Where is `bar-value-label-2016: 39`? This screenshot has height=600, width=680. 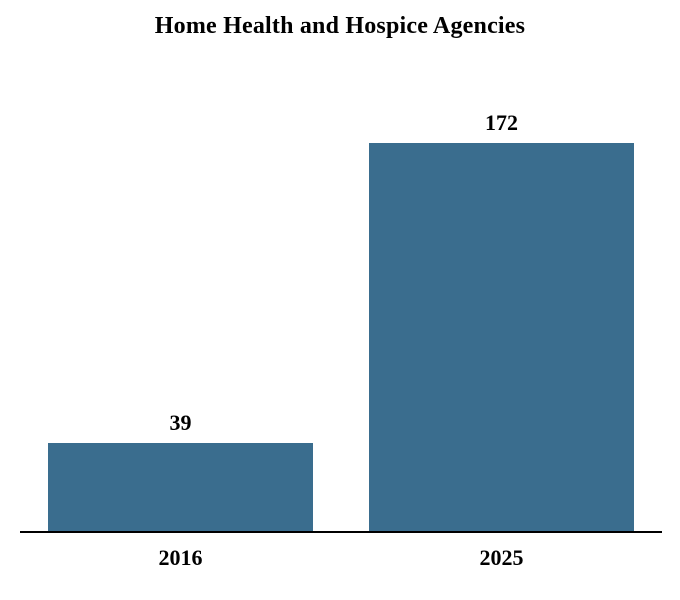 bar-value-label-2016: 39 is located at coordinates (180, 422).